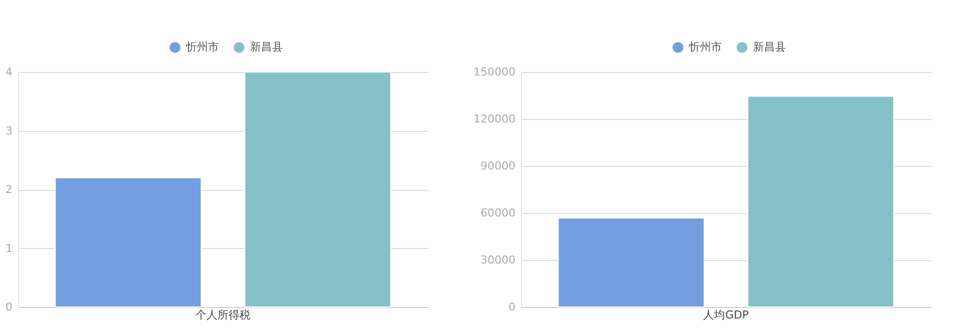 This screenshot has height=330, width=960. Describe the element at coordinates (495, 119) in the screenshot. I see `y-tick-label: 120000` at that location.